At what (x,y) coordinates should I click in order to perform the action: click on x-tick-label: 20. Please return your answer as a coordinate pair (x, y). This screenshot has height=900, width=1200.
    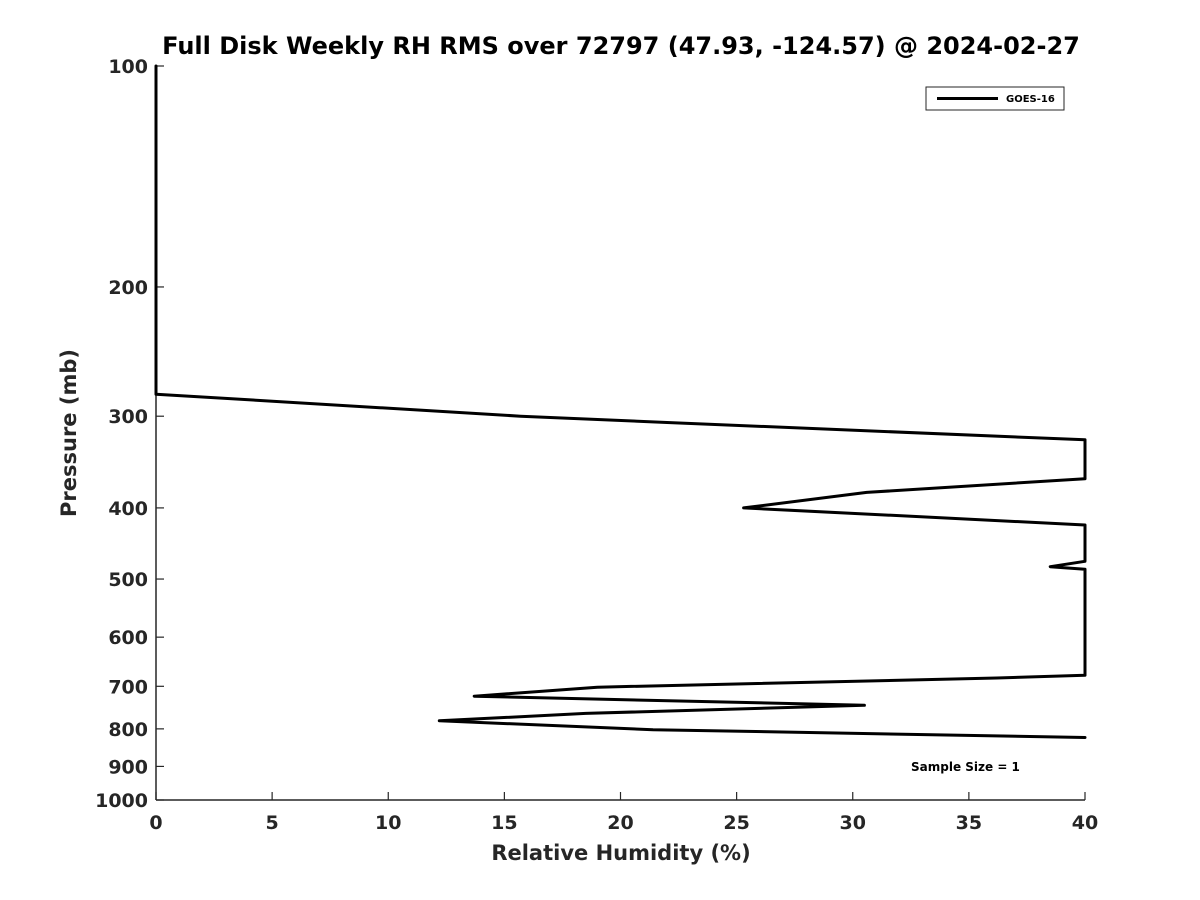
    Looking at the image, I should click on (620, 823).